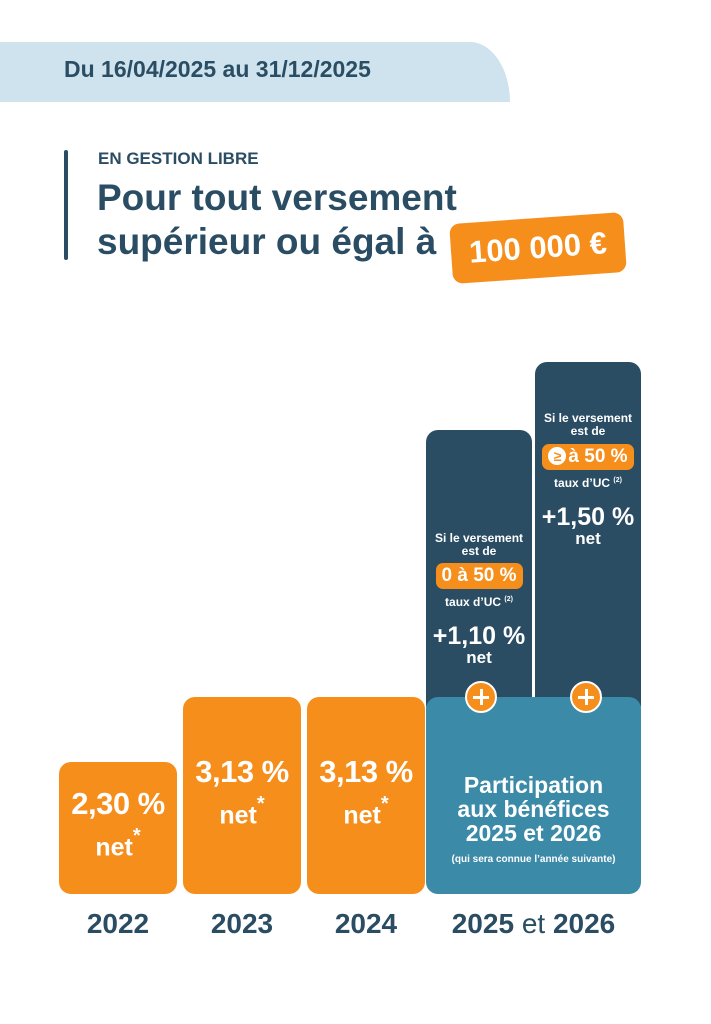 The image size is (711, 1024). I want to click on bonus-range-pill: 0 à 50 %, so click(479, 576).